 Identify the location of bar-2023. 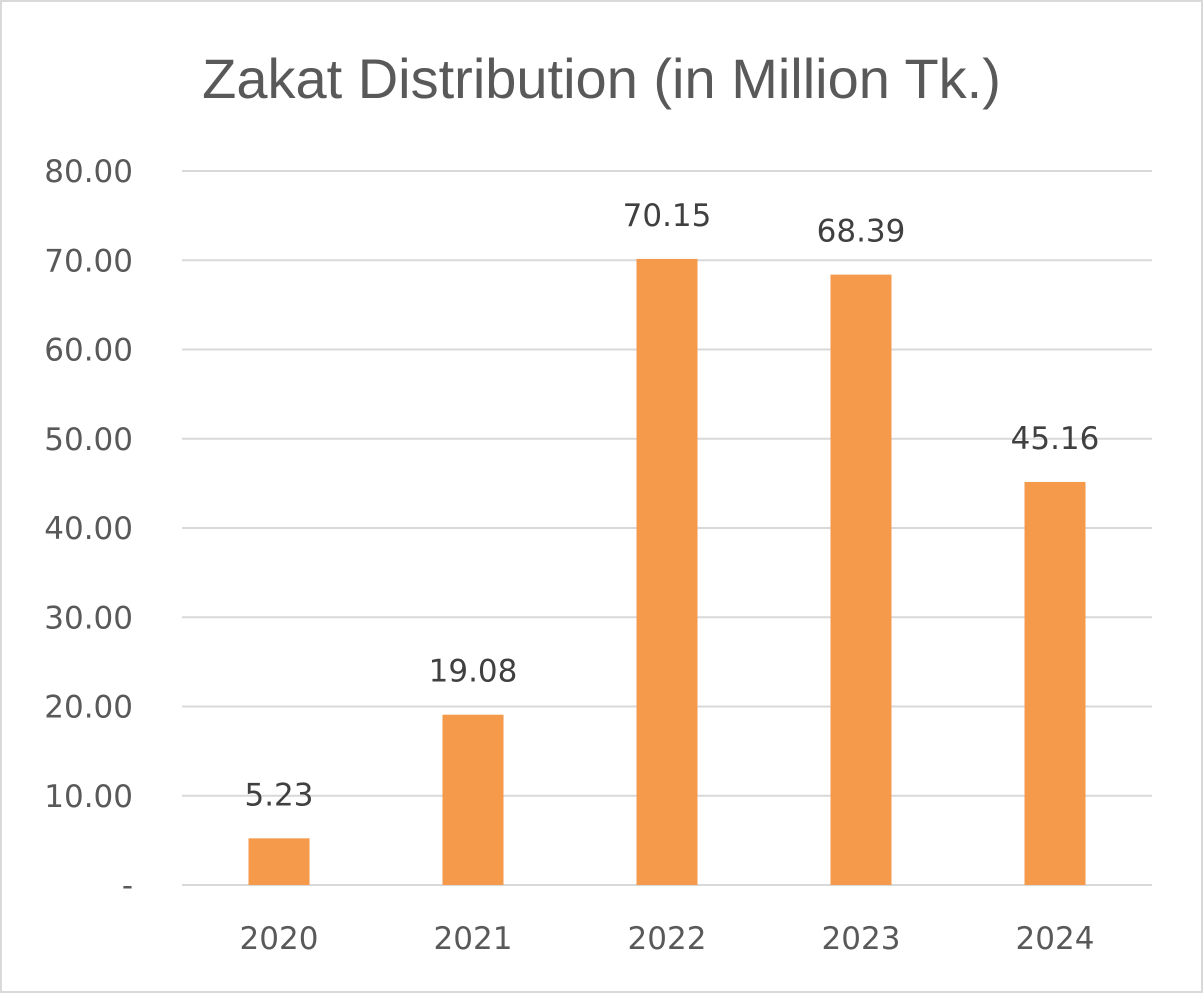
(861, 579).